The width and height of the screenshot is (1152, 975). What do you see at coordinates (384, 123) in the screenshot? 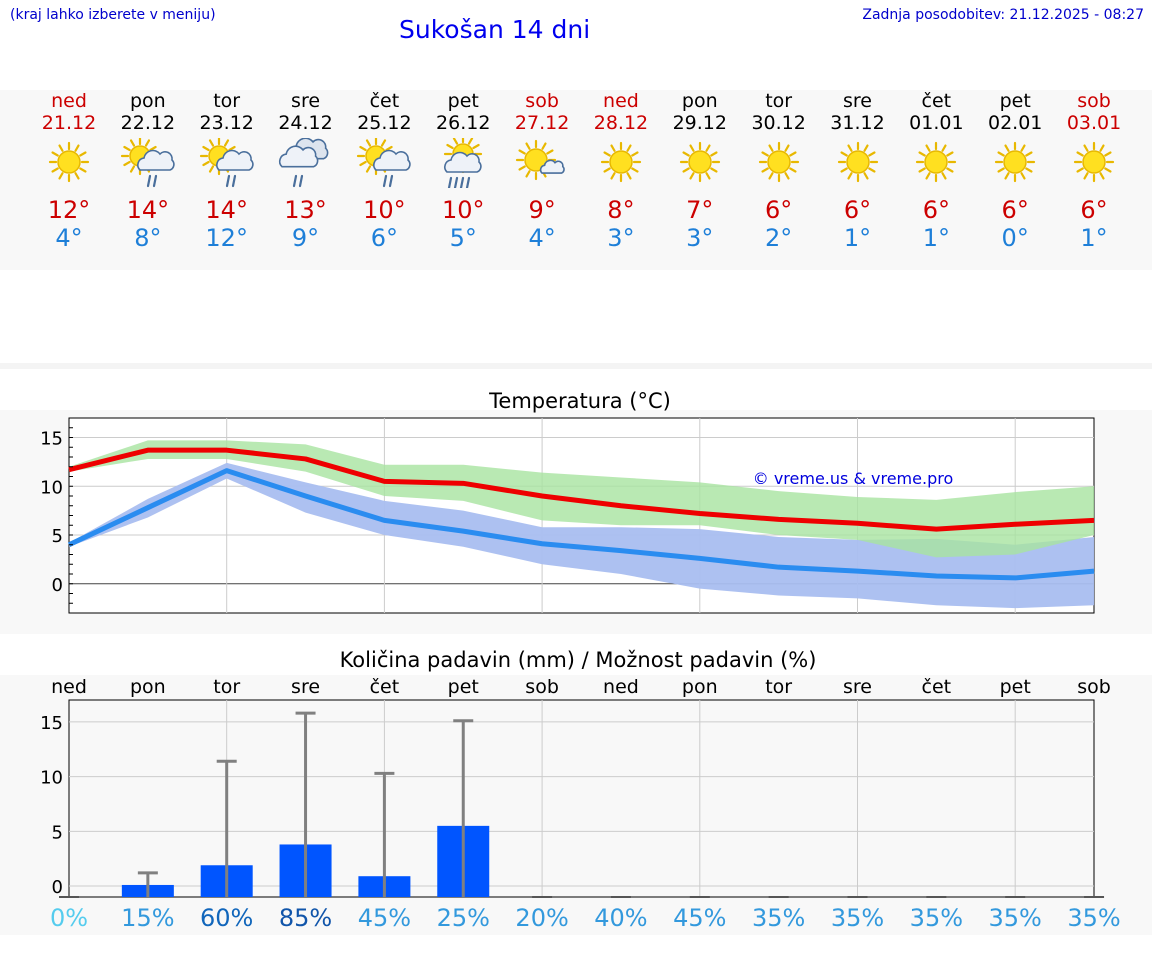
I see `day-date: 25.12` at bounding box center [384, 123].